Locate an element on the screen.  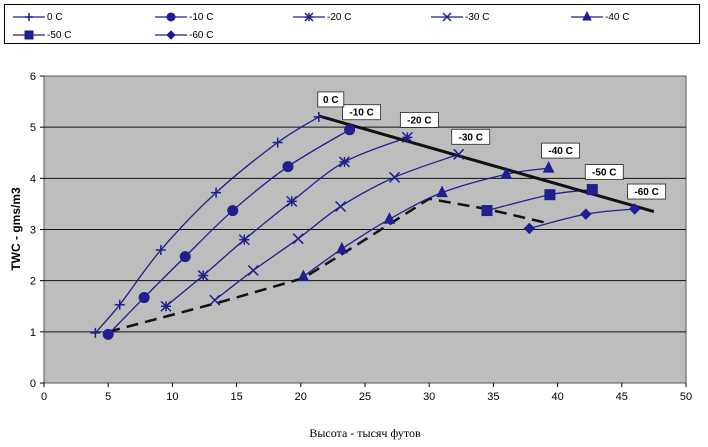
x-tick-label: 10 is located at coordinates (172, 397).